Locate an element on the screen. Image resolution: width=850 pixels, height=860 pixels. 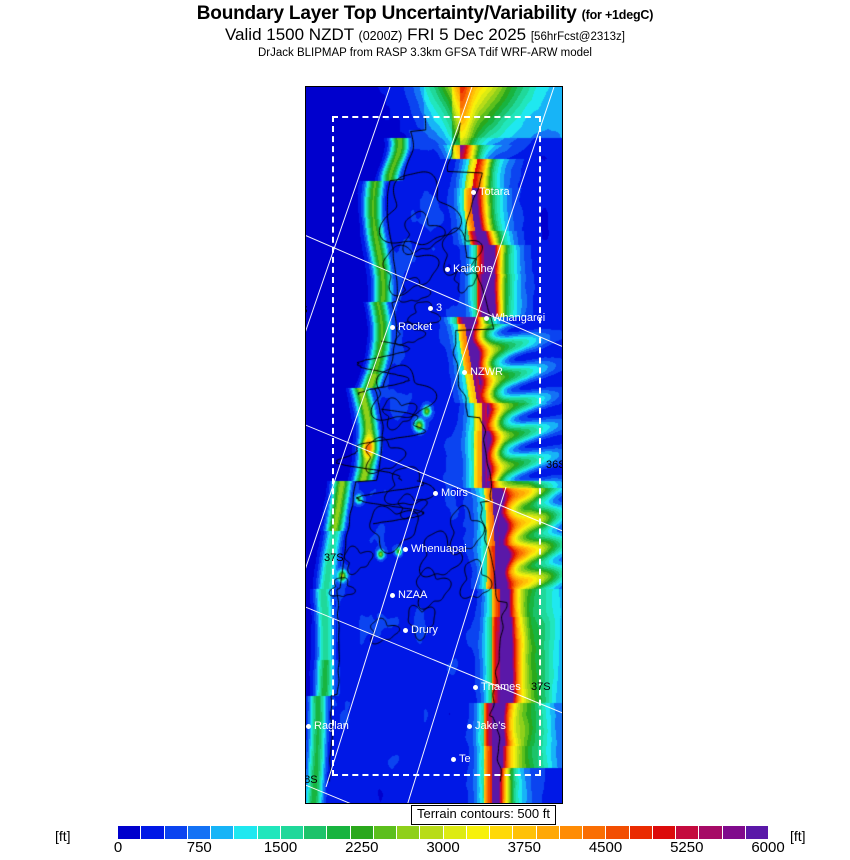
city-label: Jake's is located at coordinates (490, 726).